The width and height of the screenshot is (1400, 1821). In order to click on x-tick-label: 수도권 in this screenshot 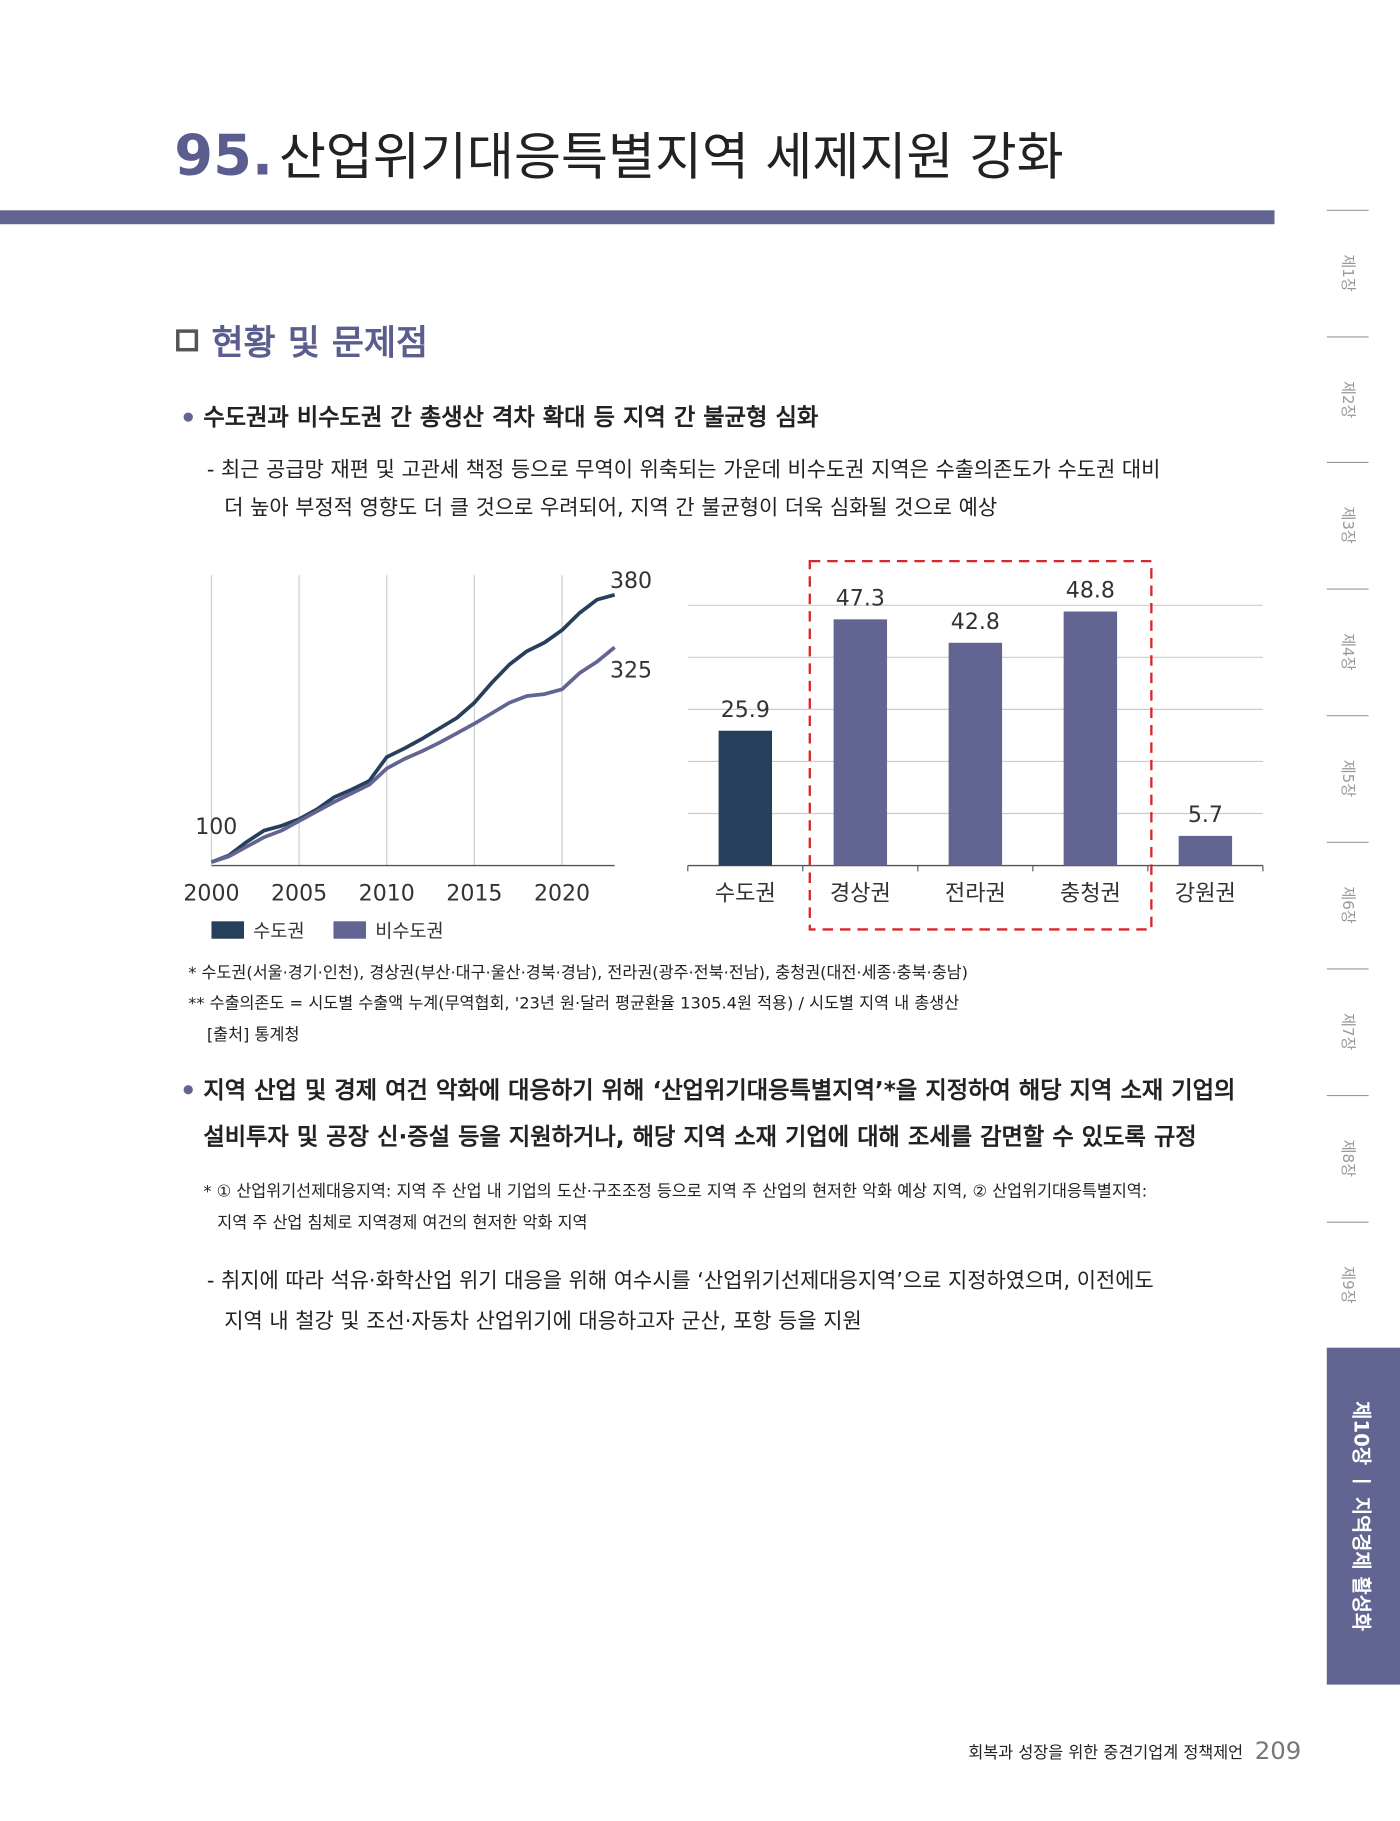, I will do `click(745, 893)`.